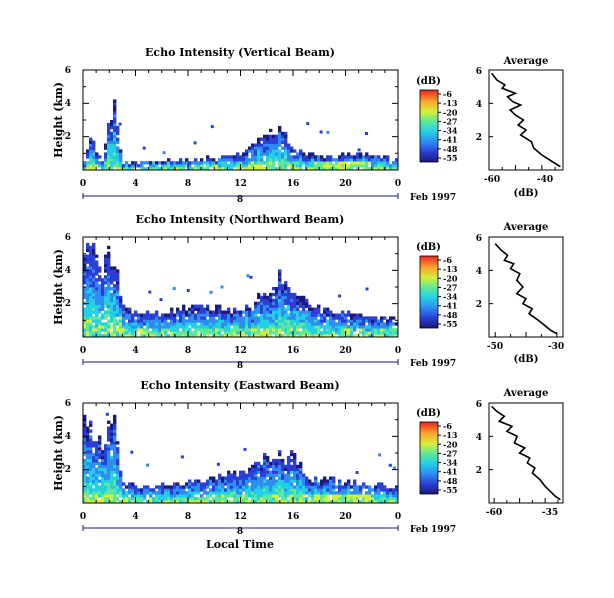  What do you see at coordinates (239, 385) in the screenshot?
I see `heatmap-title: Echo Intensity (Eastward Beam)` at bounding box center [239, 385].